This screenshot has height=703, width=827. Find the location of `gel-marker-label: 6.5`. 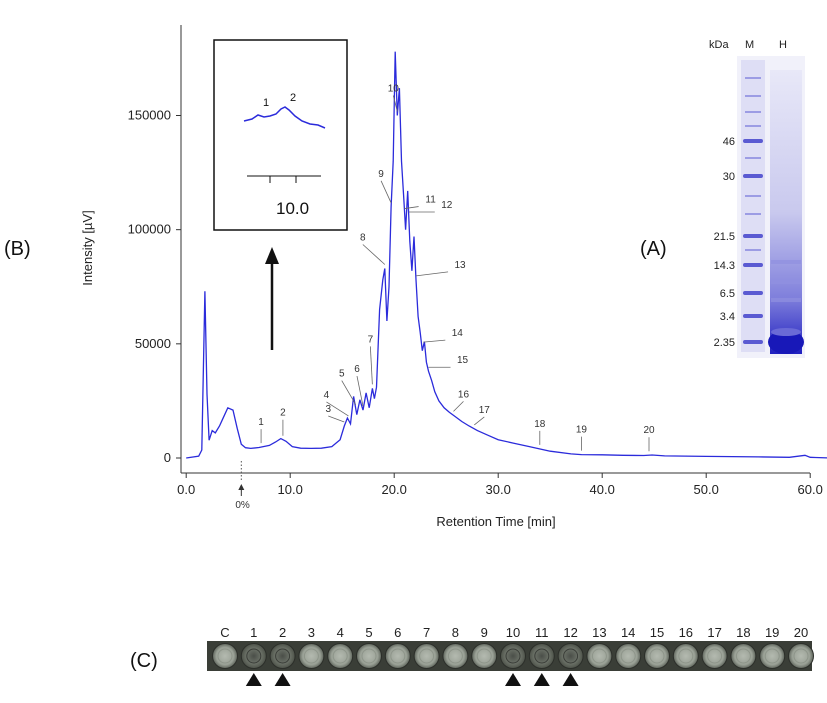

gel-marker-label: 6.5 is located at coordinates (727, 294).